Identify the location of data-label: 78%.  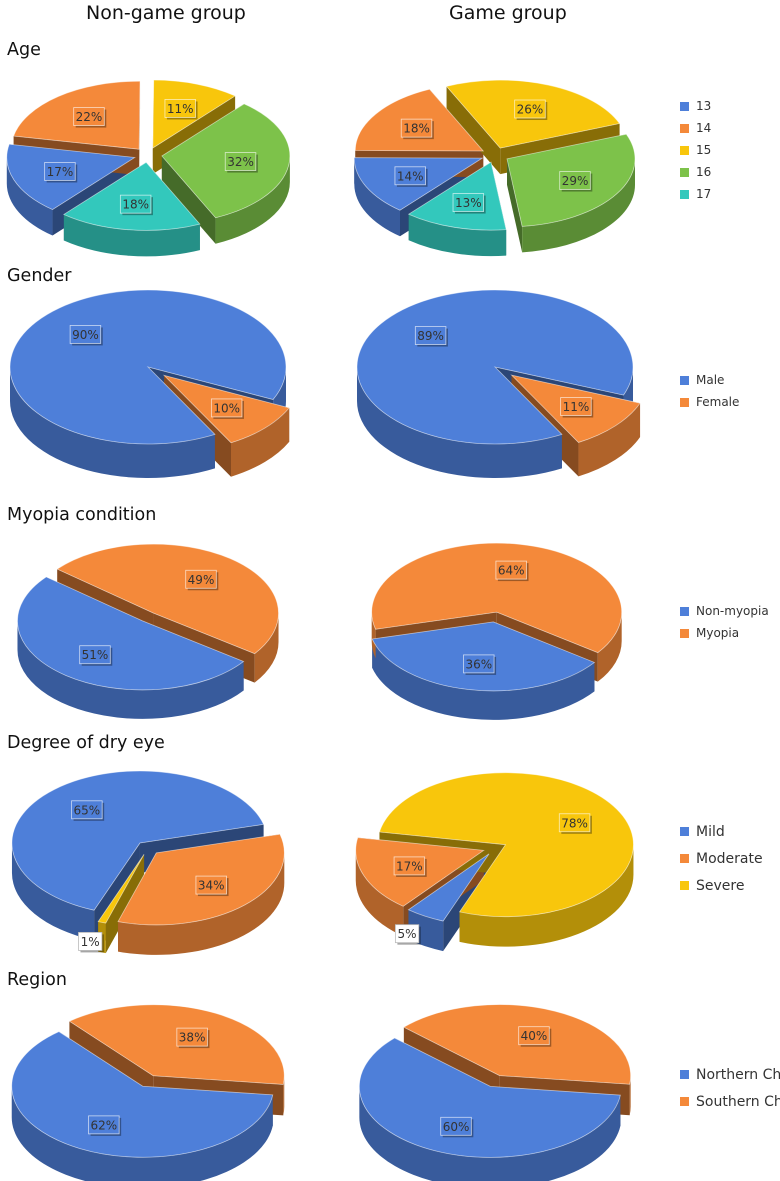
(575, 823).